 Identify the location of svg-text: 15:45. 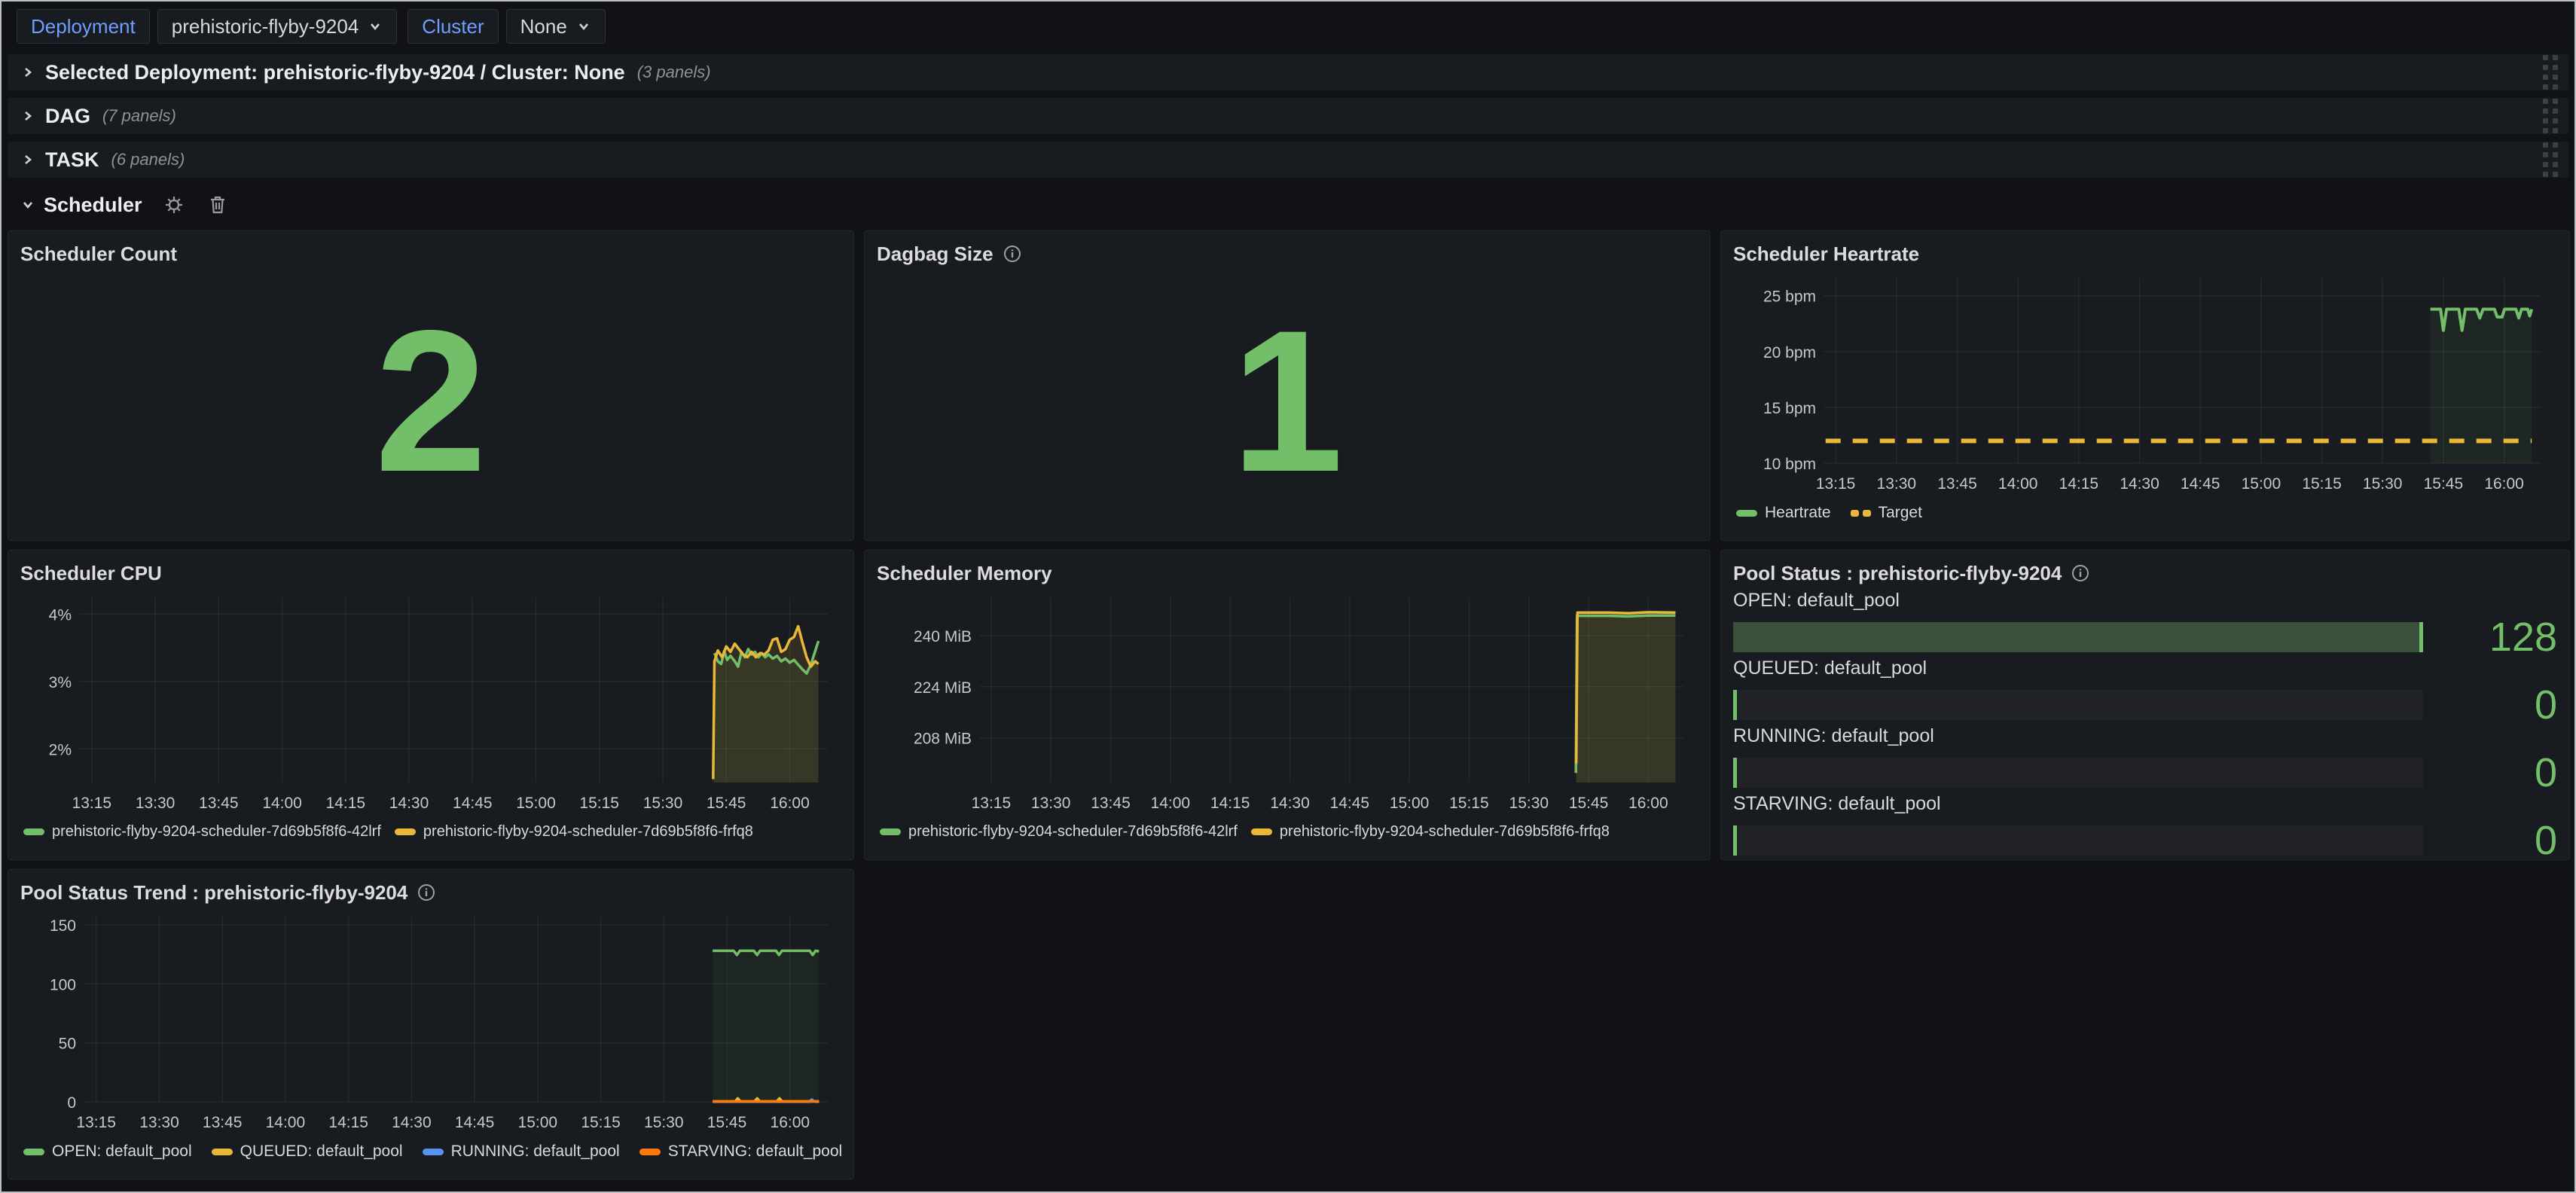
(2444, 484).